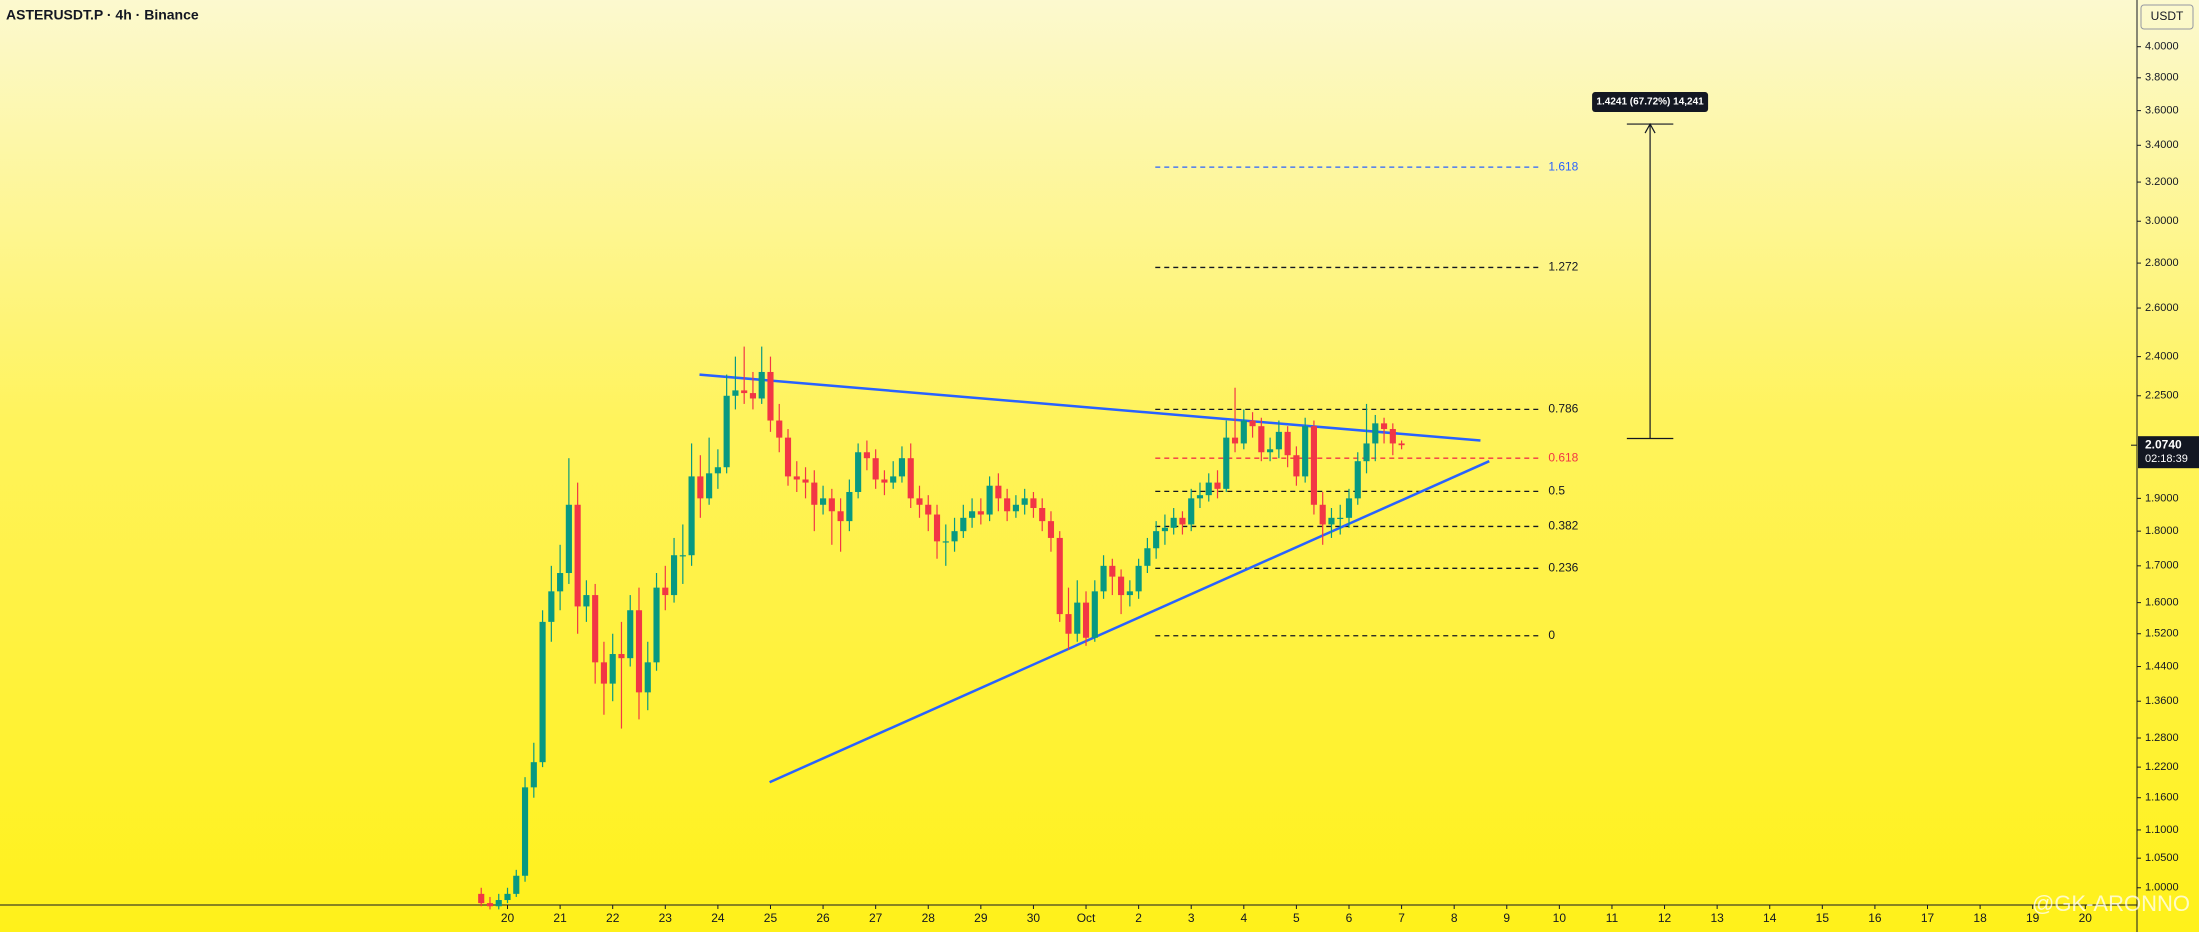 The image size is (2199, 932). What do you see at coordinates (2162, 888) in the screenshot?
I see `y-tick-label: 1.0000` at bounding box center [2162, 888].